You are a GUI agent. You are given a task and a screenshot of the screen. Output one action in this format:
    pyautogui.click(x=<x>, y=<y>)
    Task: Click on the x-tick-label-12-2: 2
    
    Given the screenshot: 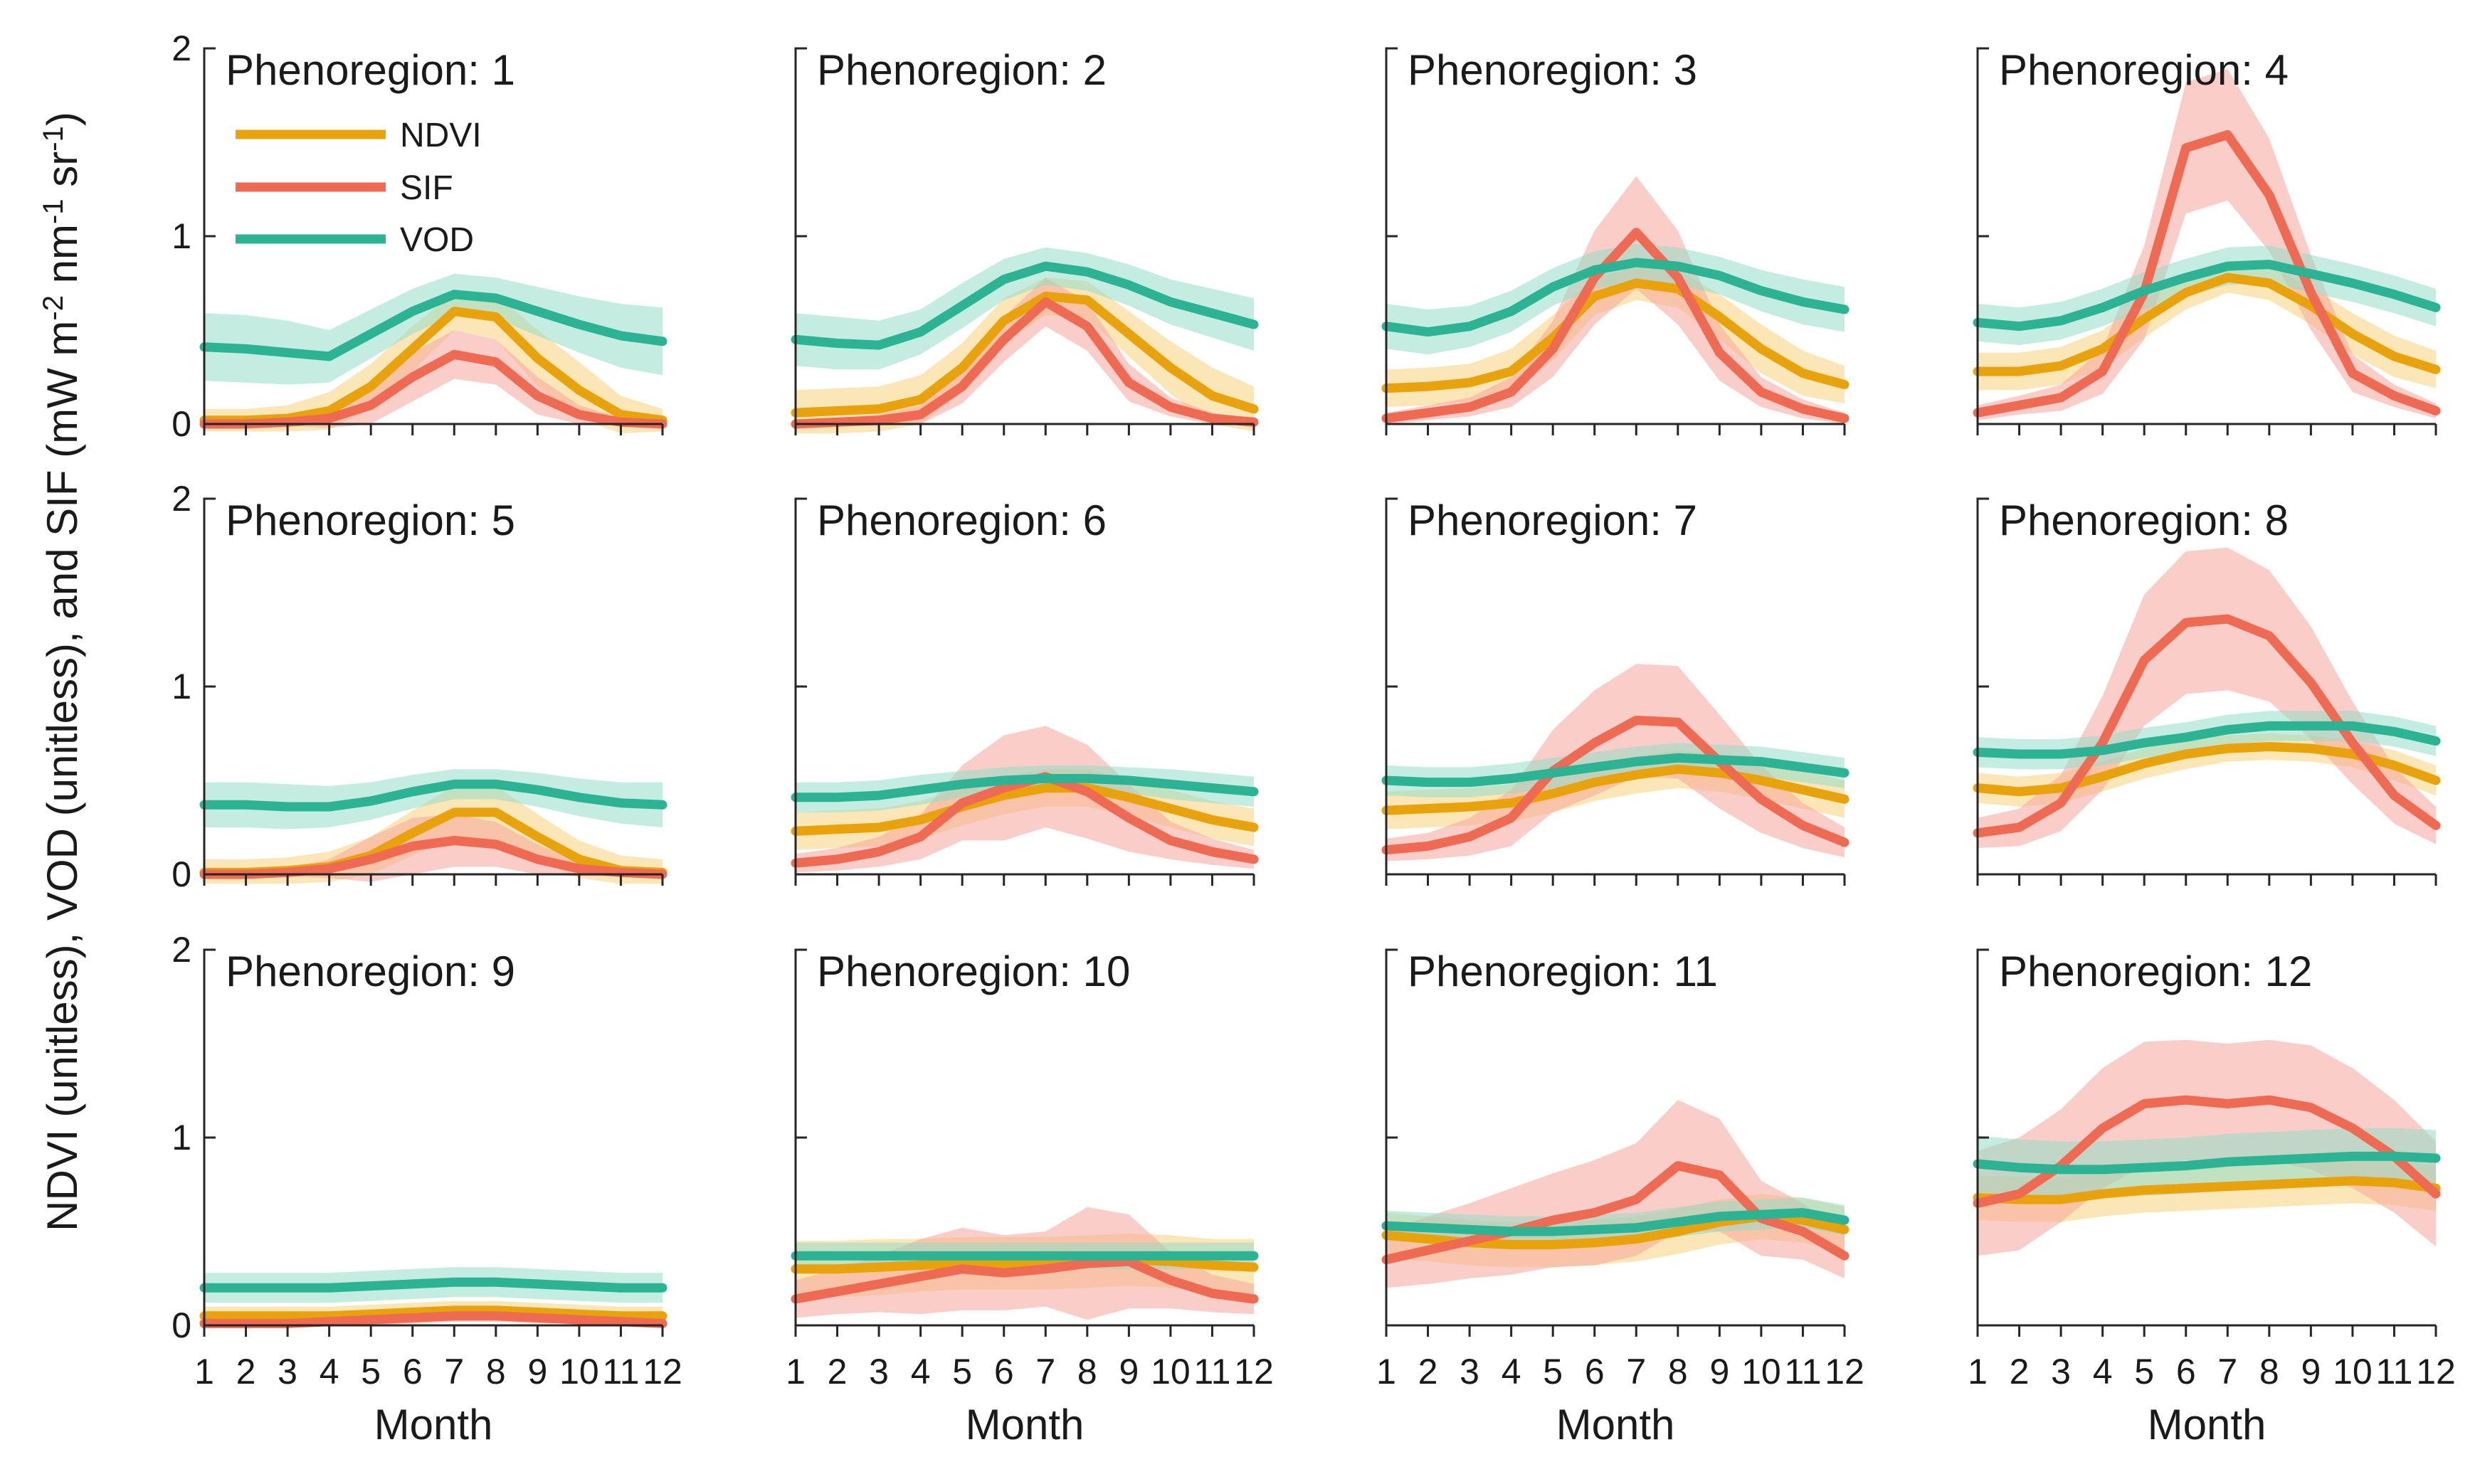 What is the action you would take?
    pyautogui.click(x=2020, y=1372)
    